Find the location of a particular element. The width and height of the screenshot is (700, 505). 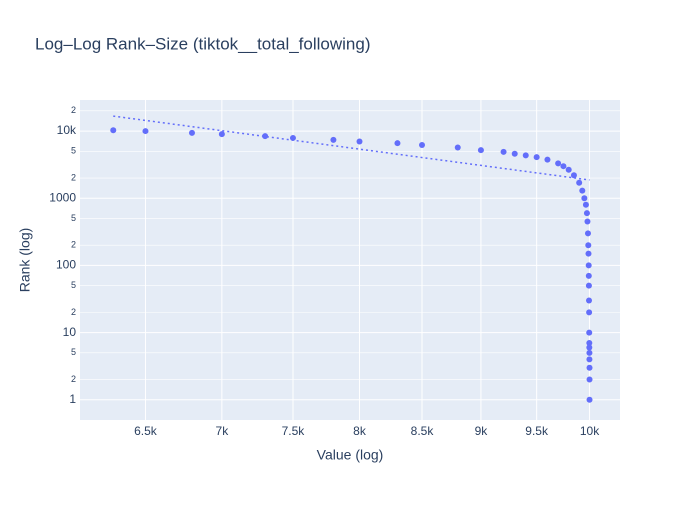

y-tick-label: 10k is located at coordinates (67, 130).